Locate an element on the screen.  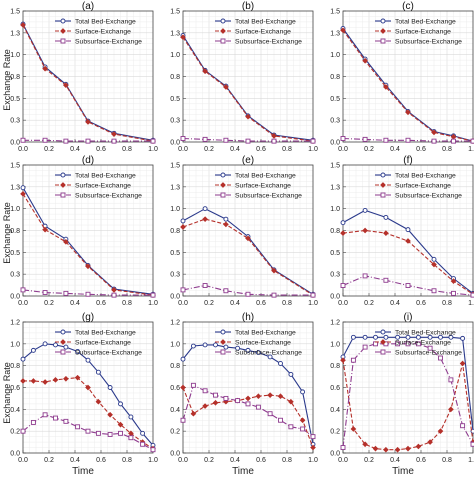
y-tick-label: 0.2 is located at coordinates (335, 432).